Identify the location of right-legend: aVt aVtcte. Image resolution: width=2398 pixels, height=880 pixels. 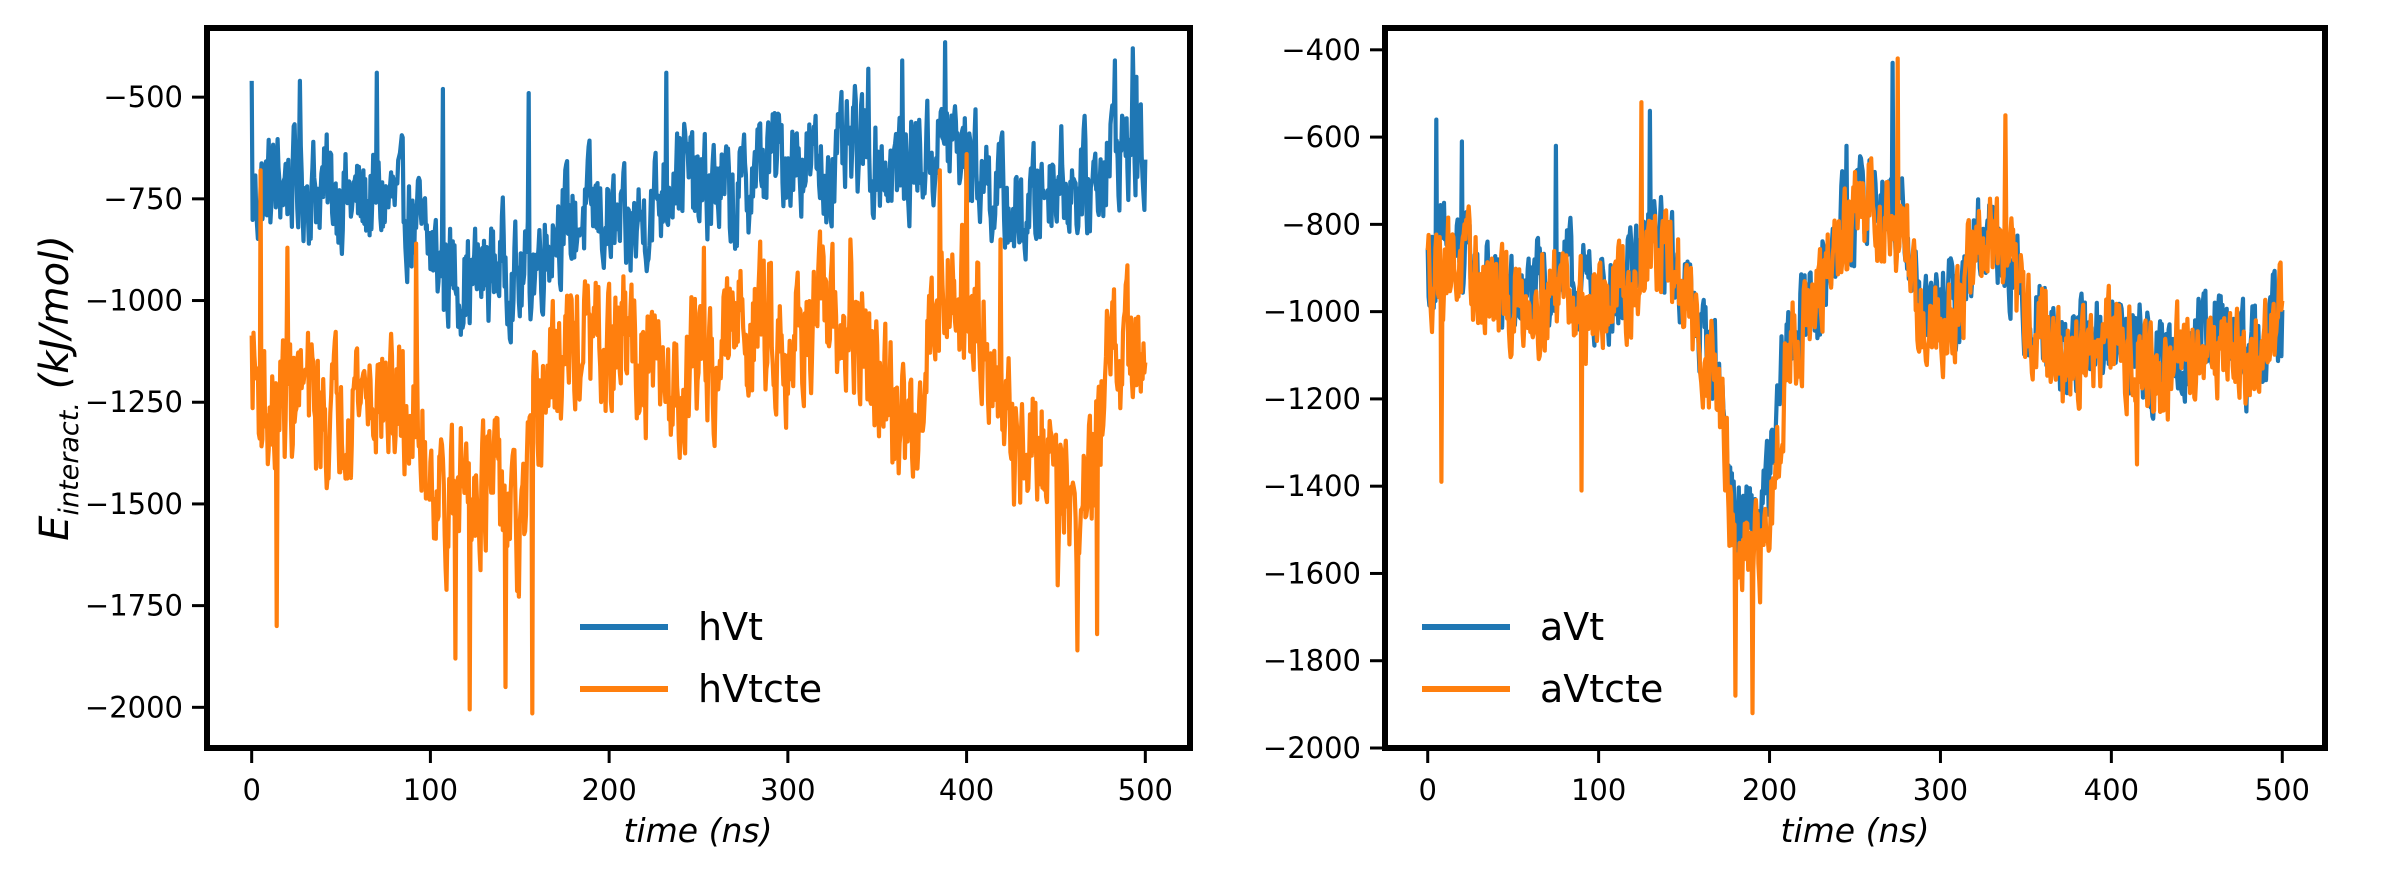
(1542, 658).